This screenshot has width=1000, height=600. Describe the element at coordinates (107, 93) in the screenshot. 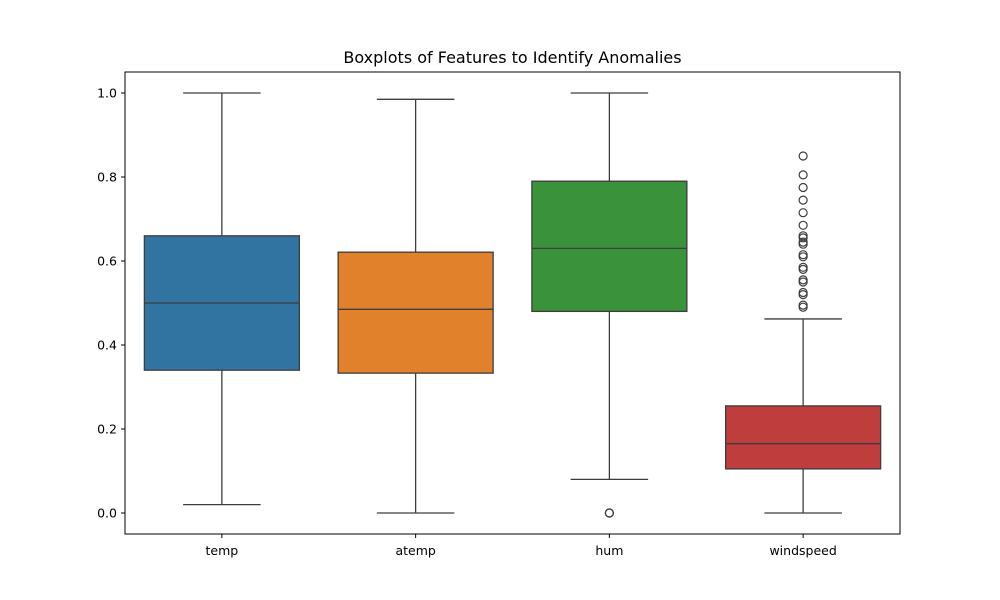

I see `y-tick-label: 1.0` at that location.